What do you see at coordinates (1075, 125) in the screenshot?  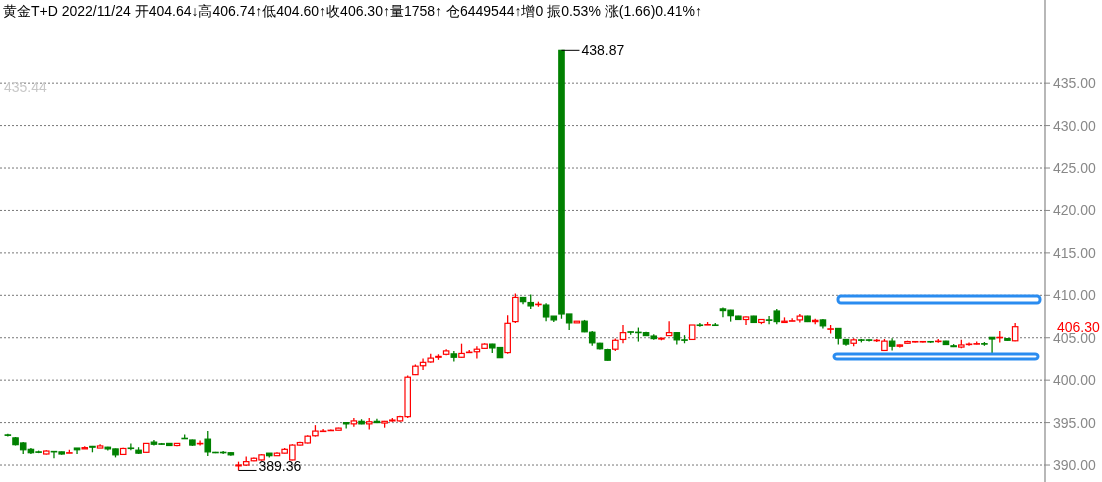 I see `y-tick-label: 430.00` at bounding box center [1075, 125].